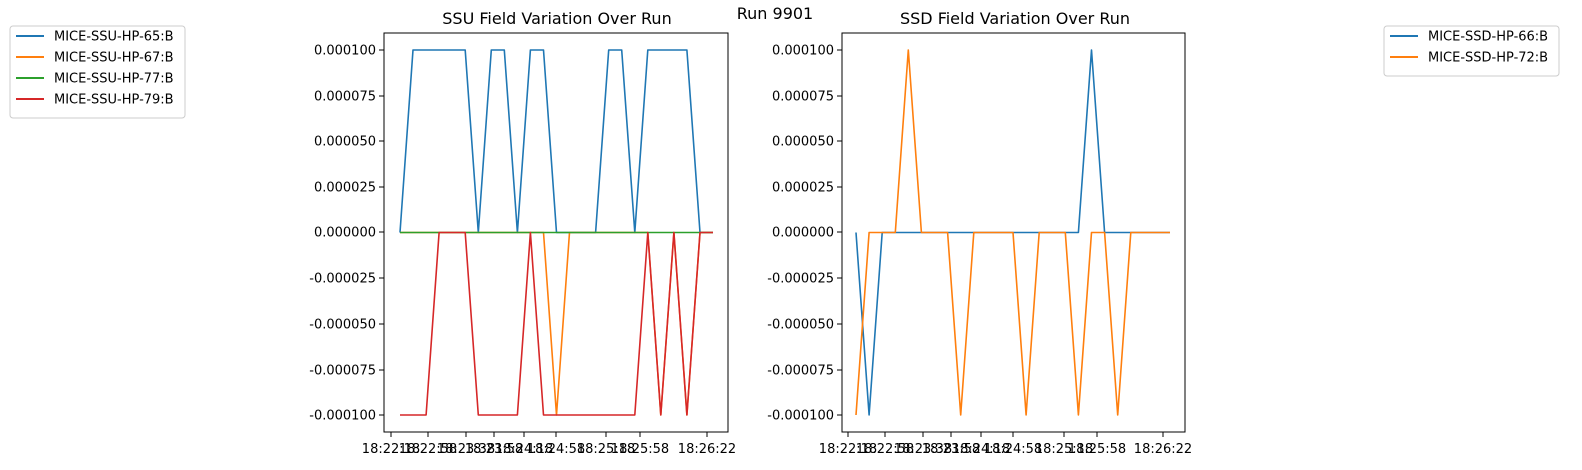 Image resolution: width=1582 pixels, height=470 pixels. What do you see at coordinates (114, 100) in the screenshot?
I see `ssu-legend-label: MICE-SSU-HP-79:B` at bounding box center [114, 100].